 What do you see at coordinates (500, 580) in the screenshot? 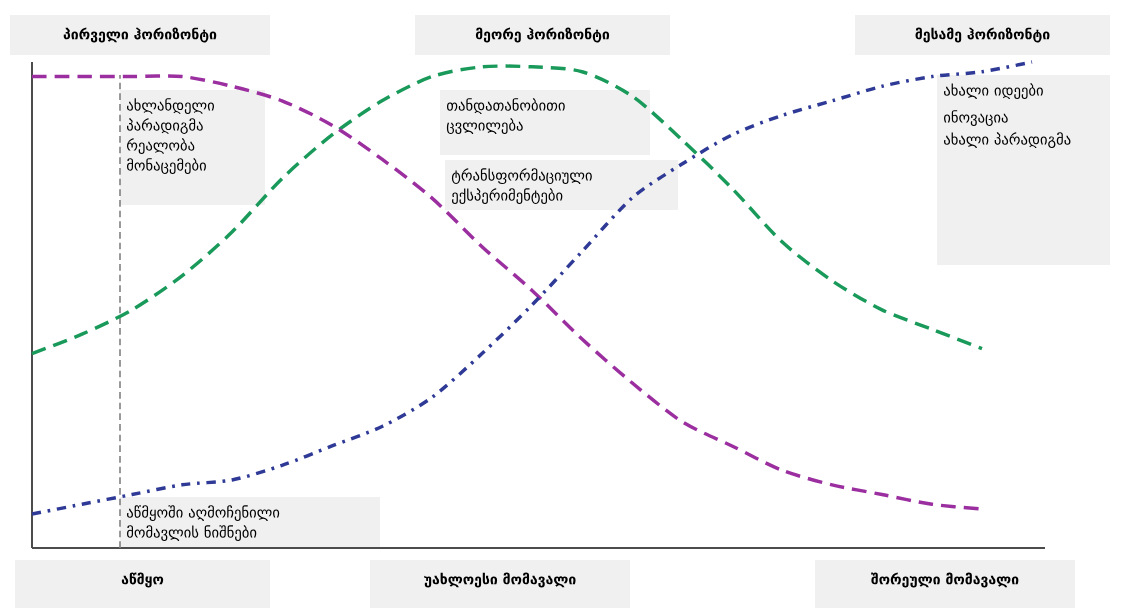
I see `text: უახლოესი მომავალი` at bounding box center [500, 580].